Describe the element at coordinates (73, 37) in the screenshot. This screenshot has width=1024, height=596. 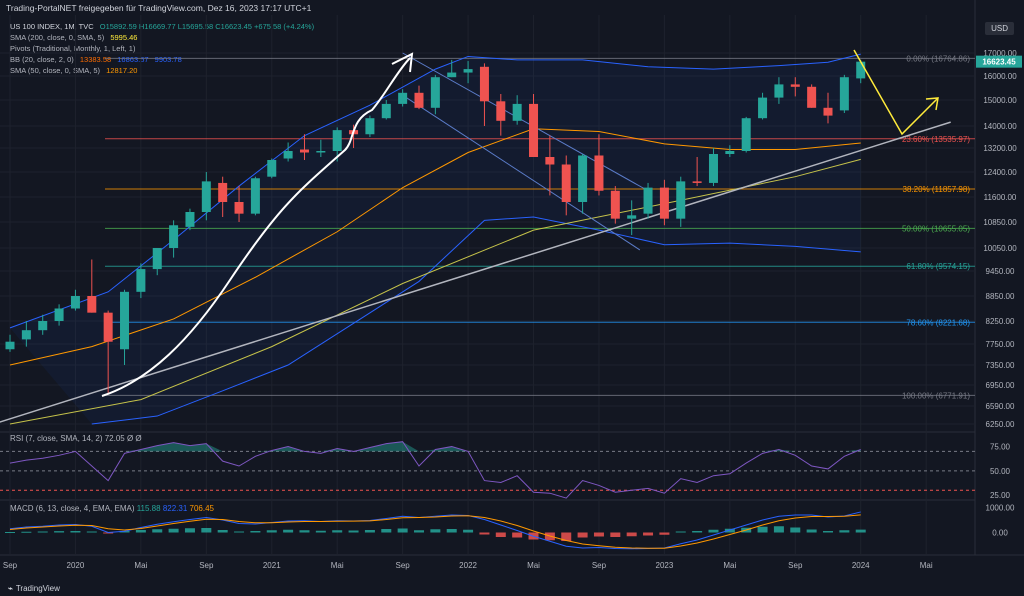
I see `sma200-legend: SMA (200, close, 0, SMA, 5) 5995.46` at that location.